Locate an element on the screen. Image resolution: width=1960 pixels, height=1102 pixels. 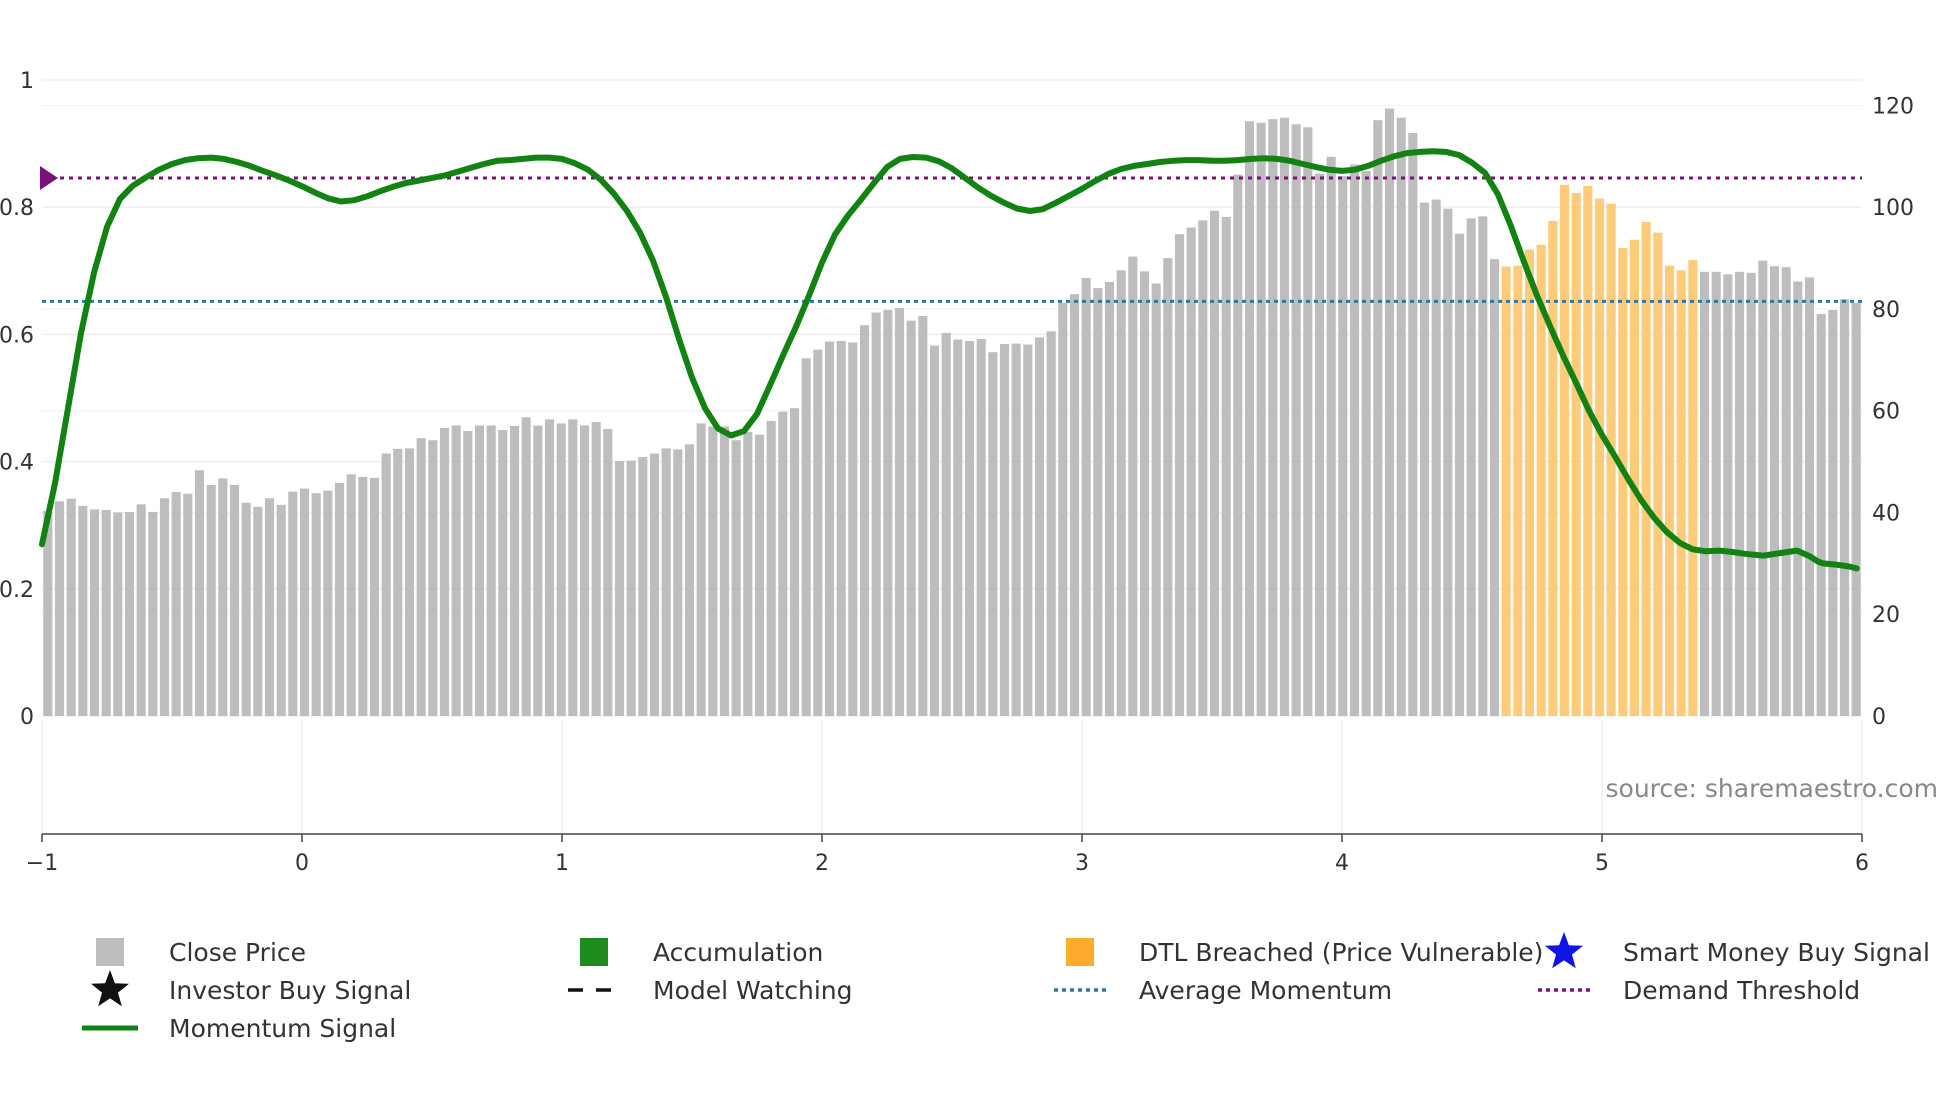
x-axis-tick-label: 6 is located at coordinates (1862, 863).